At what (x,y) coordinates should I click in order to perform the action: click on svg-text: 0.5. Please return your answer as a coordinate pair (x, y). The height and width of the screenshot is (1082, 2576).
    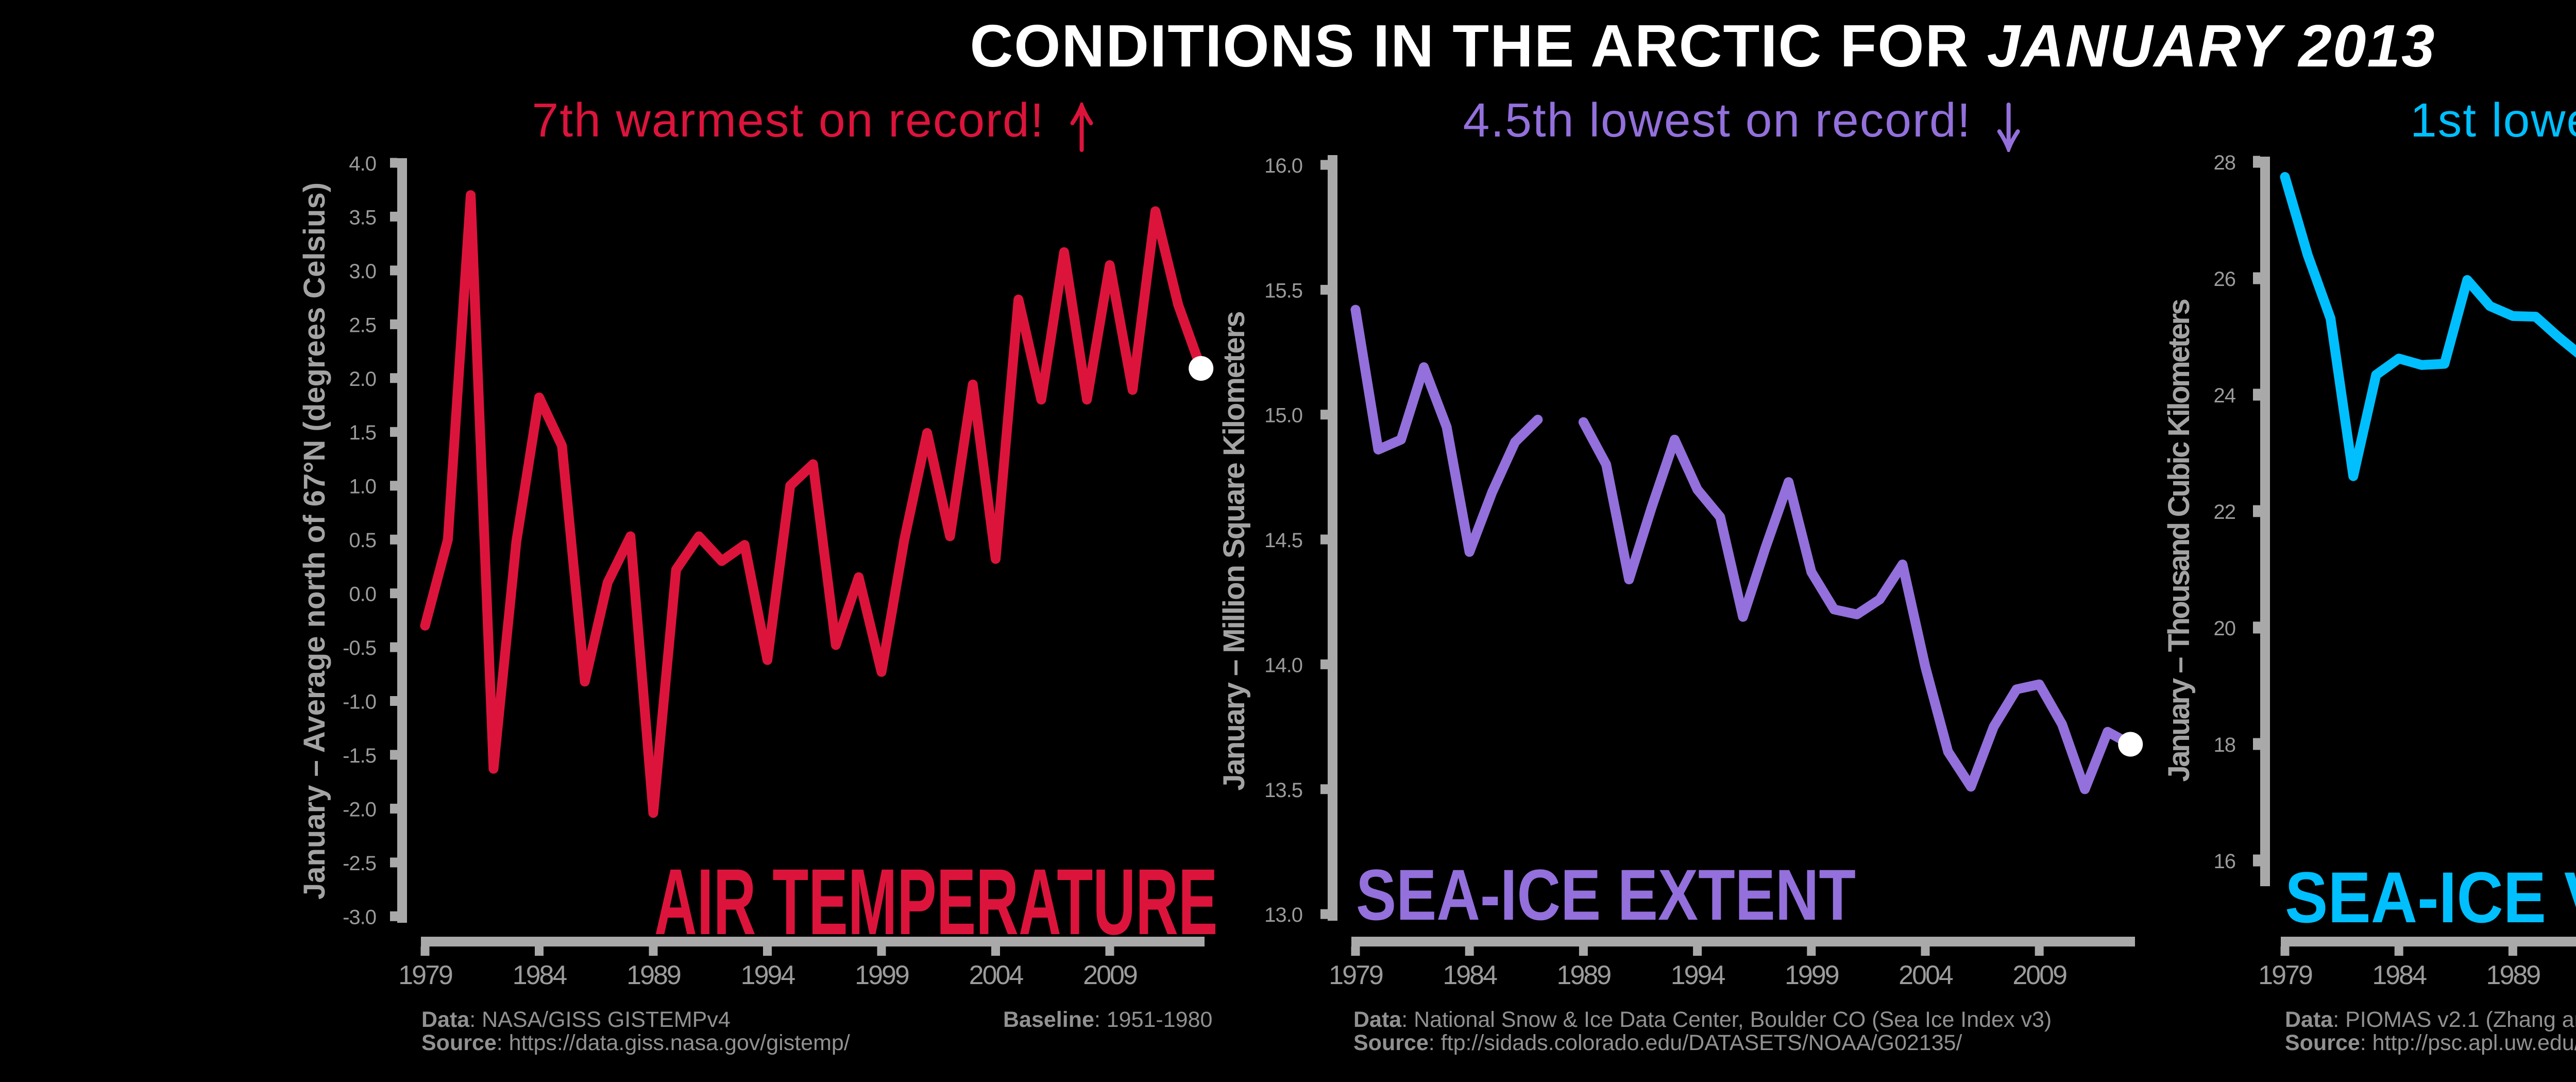
    Looking at the image, I should click on (362, 540).